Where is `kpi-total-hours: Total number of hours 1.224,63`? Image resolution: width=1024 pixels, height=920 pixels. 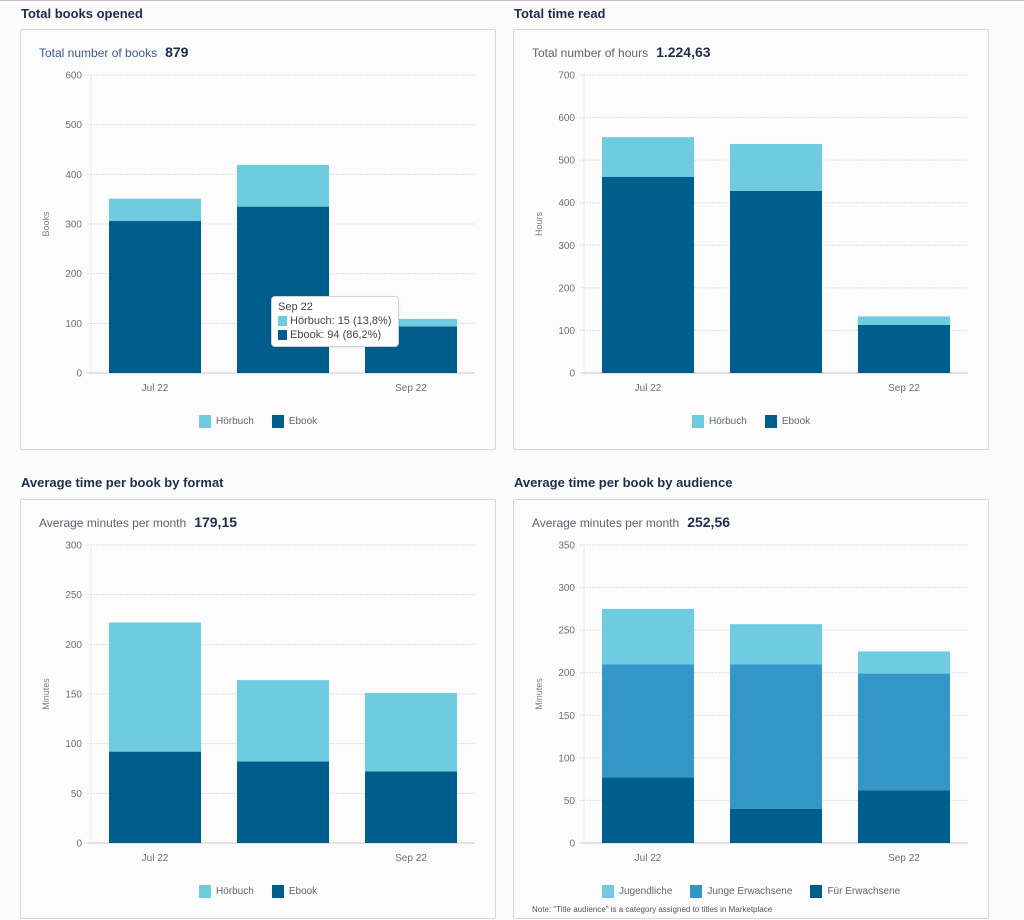 kpi-total-hours: Total number of hours 1.224,63 is located at coordinates (621, 52).